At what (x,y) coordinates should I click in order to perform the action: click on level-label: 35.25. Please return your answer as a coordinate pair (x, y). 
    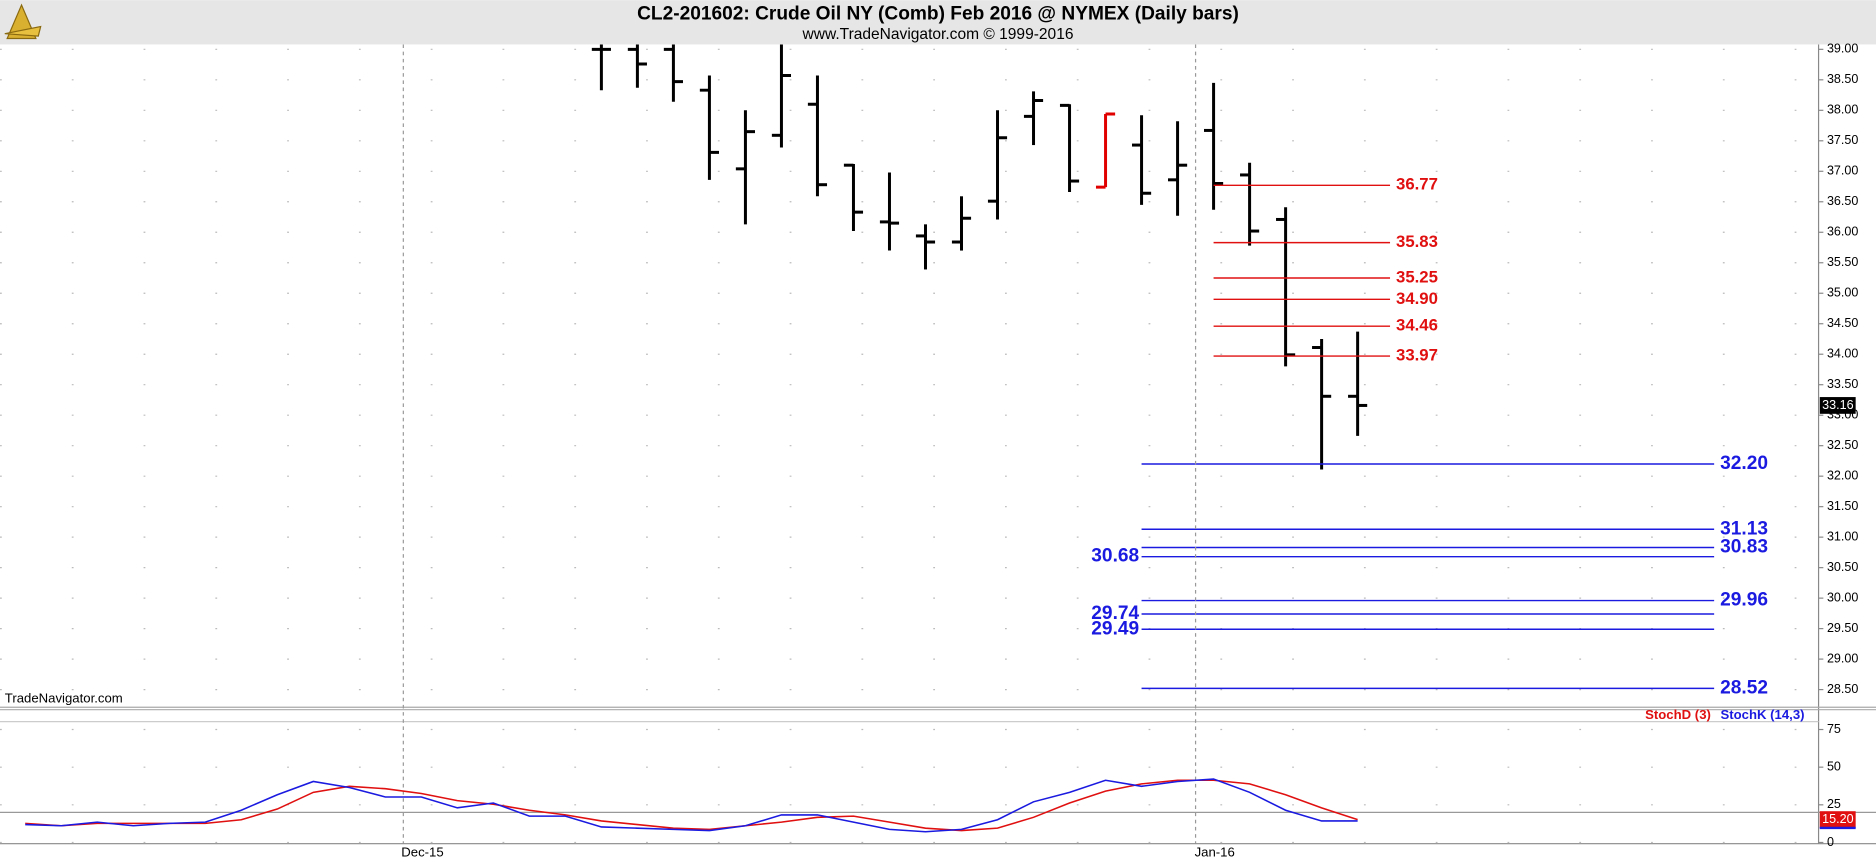
    Looking at the image, I should click on (1417, 276).